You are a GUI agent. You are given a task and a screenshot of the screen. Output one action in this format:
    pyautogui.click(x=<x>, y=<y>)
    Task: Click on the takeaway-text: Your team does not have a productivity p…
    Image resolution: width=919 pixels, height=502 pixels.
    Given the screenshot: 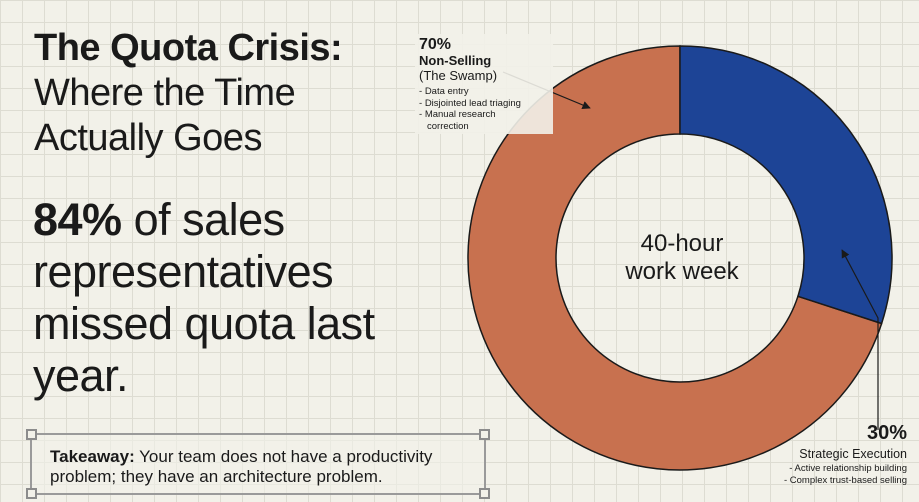 What is the action you would take?
    pyautogui.click(x=241, y=466)
    